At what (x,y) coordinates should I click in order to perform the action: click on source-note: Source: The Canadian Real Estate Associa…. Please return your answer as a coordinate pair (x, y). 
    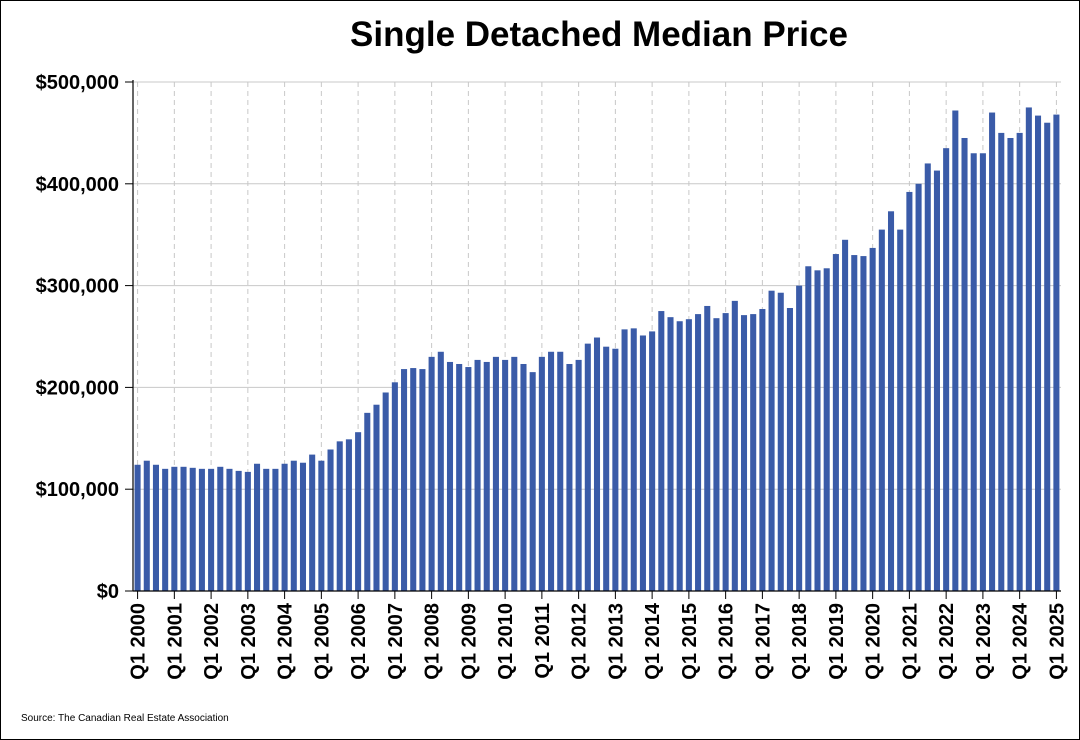
    Looking at the image, I should click on (125, 718).